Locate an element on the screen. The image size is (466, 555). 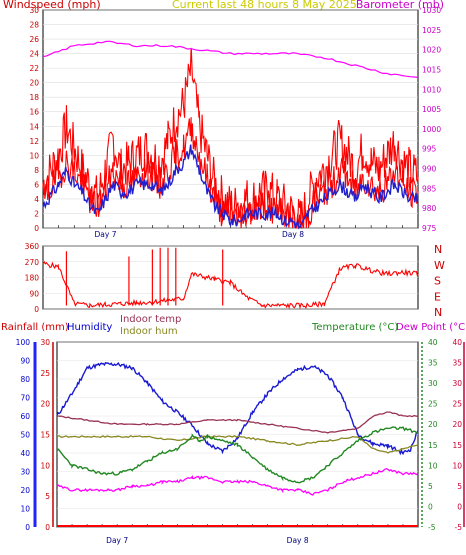
dew-point-tick-label: 5 is located at coordinates (459, 486).